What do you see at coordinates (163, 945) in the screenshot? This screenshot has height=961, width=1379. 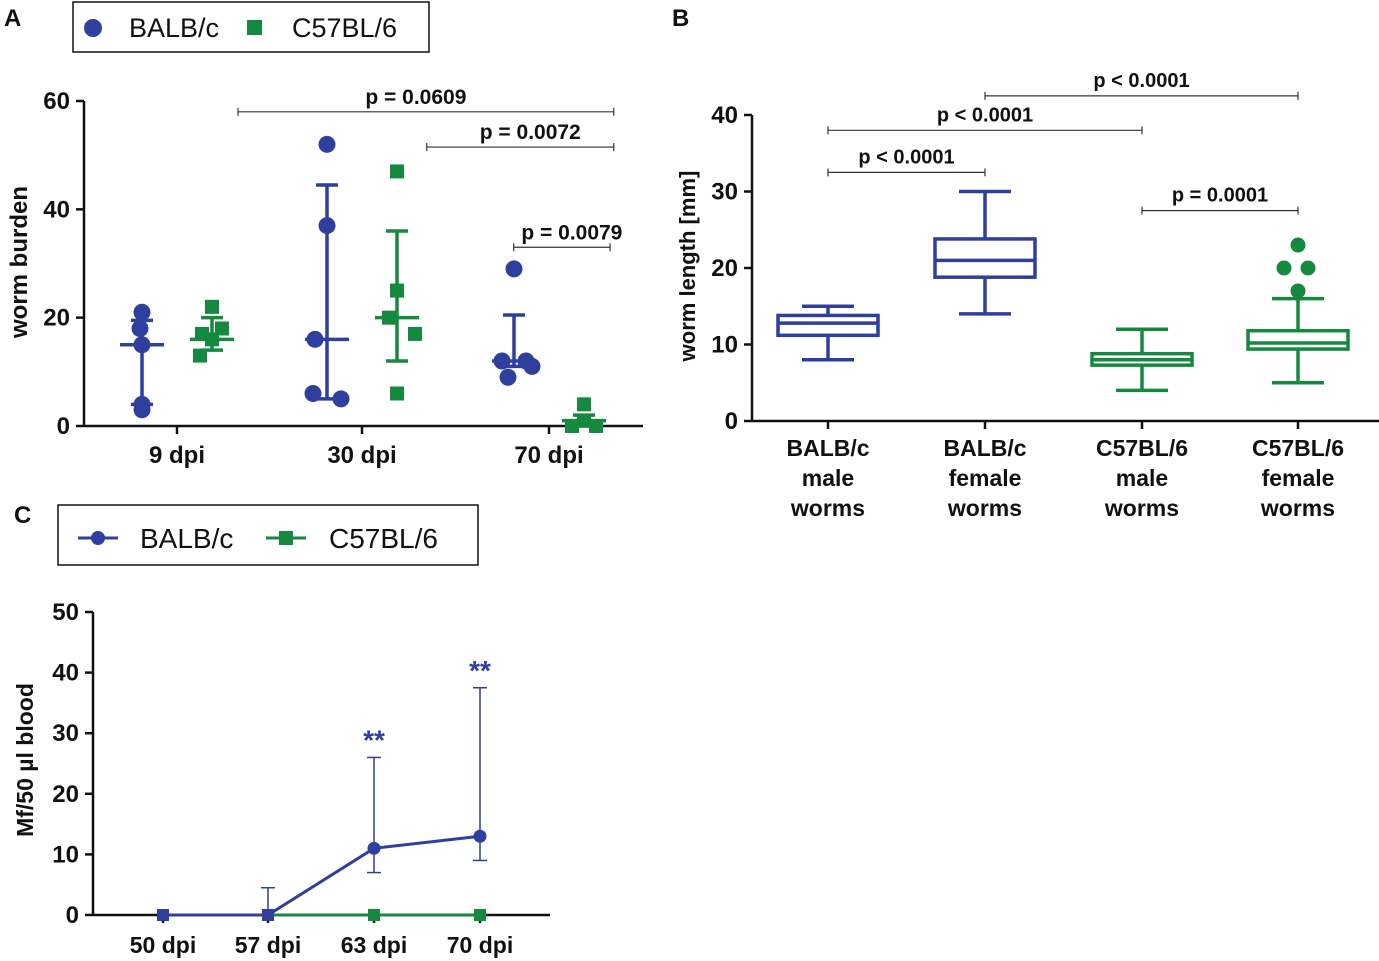 I see `x-tick-label: 50 dpi` at bounding box center [163, 945].